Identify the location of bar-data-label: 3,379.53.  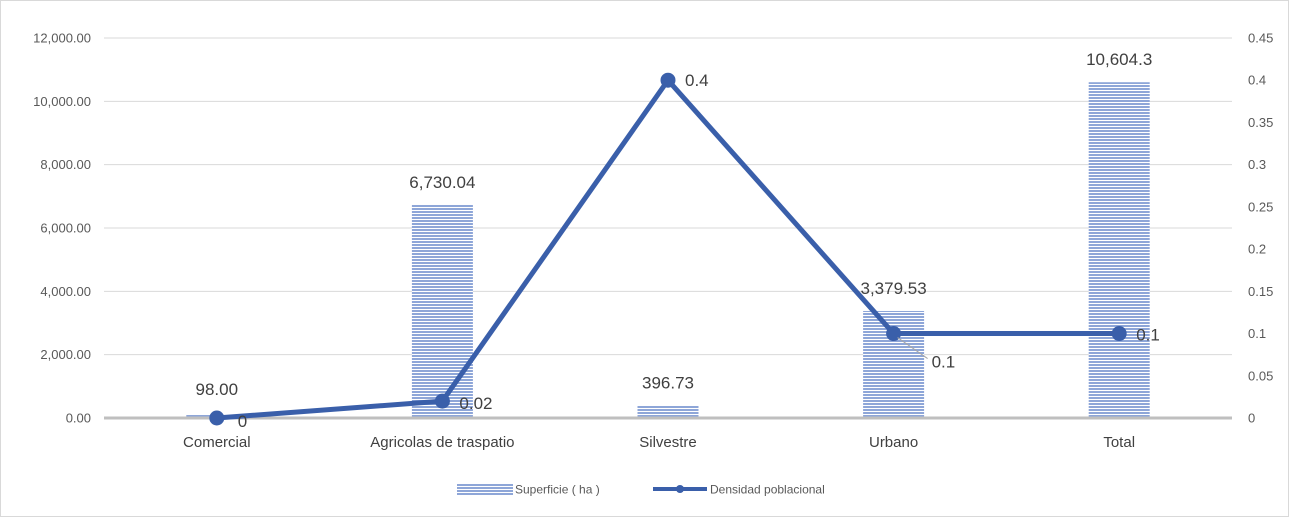
(894, 288).